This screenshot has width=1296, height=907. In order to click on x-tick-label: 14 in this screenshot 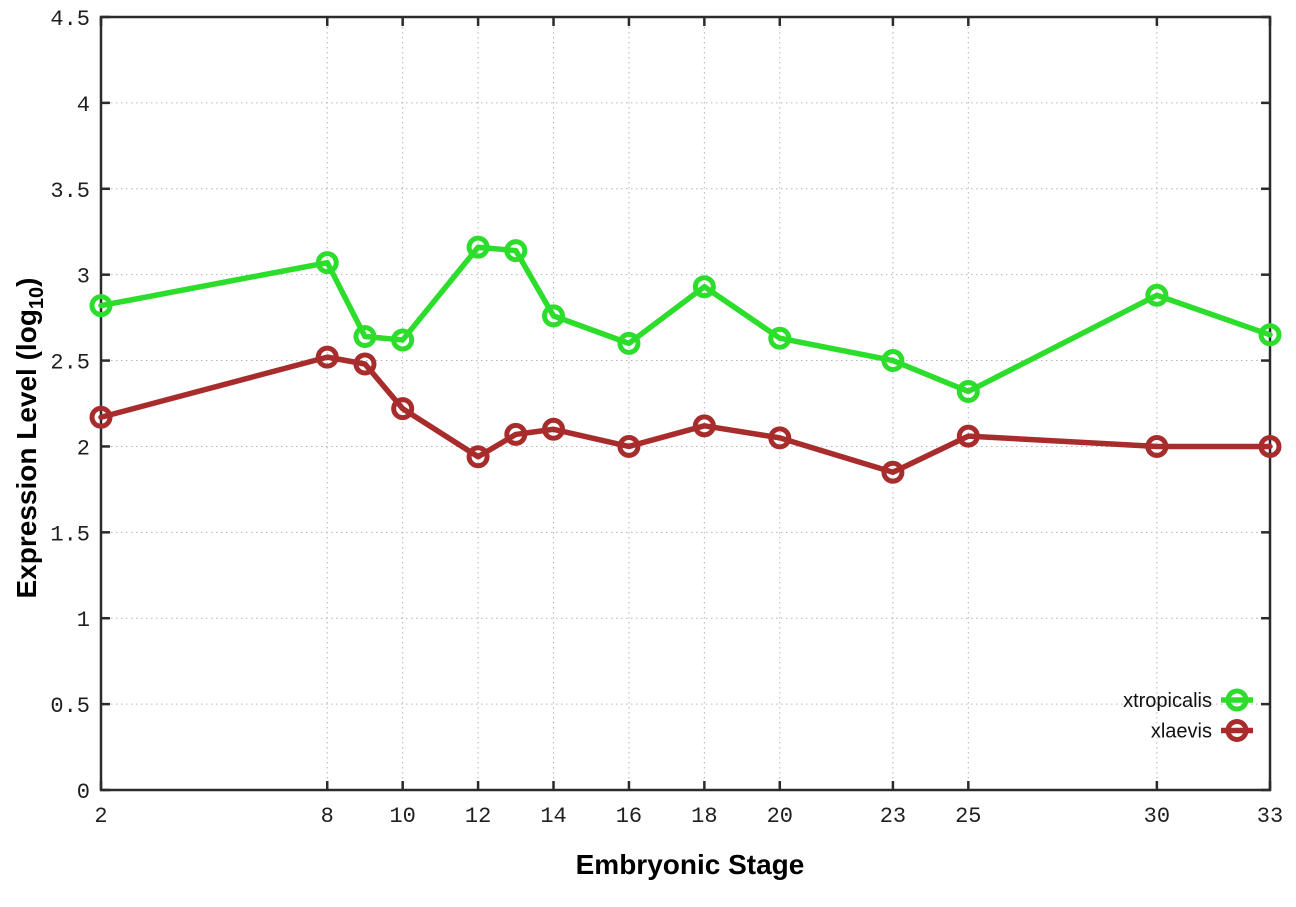, I will do `click(553, 816)`.